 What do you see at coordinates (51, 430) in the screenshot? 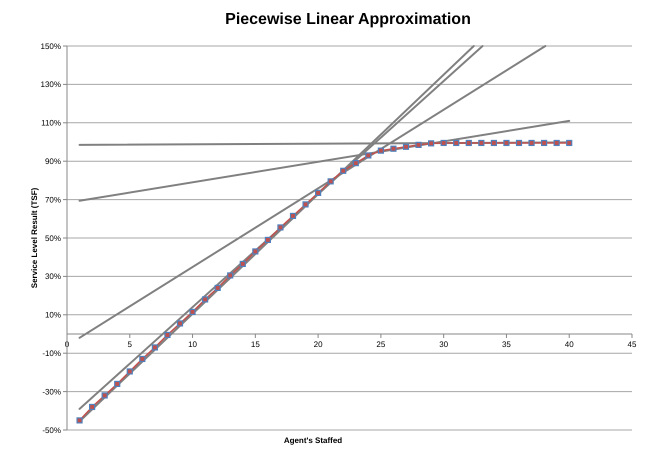
I see `y-tick-label: -50%` at bounding box center [51, 430].